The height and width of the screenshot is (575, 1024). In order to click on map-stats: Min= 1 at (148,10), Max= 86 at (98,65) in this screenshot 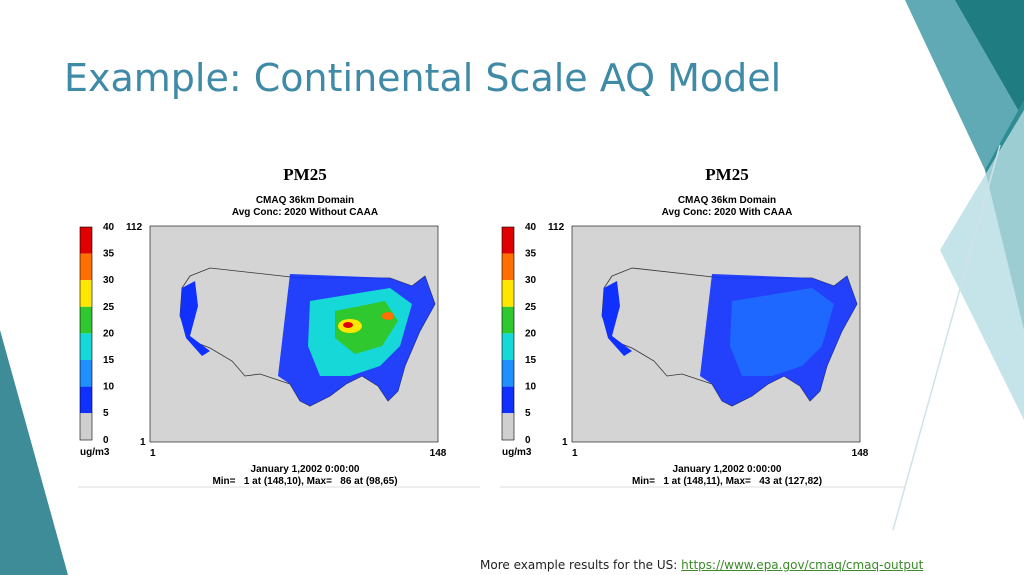, I will do `click(304, 481)`.